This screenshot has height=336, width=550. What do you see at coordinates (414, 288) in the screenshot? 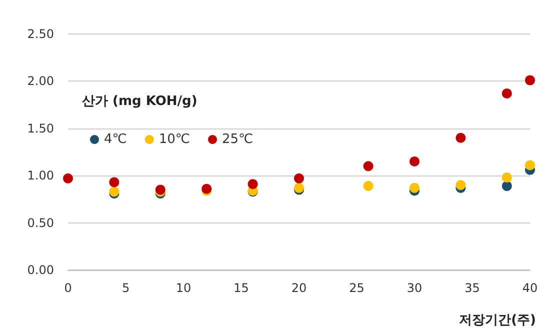
I see `x-tick-label: 30` at bounding box center [414, 288].